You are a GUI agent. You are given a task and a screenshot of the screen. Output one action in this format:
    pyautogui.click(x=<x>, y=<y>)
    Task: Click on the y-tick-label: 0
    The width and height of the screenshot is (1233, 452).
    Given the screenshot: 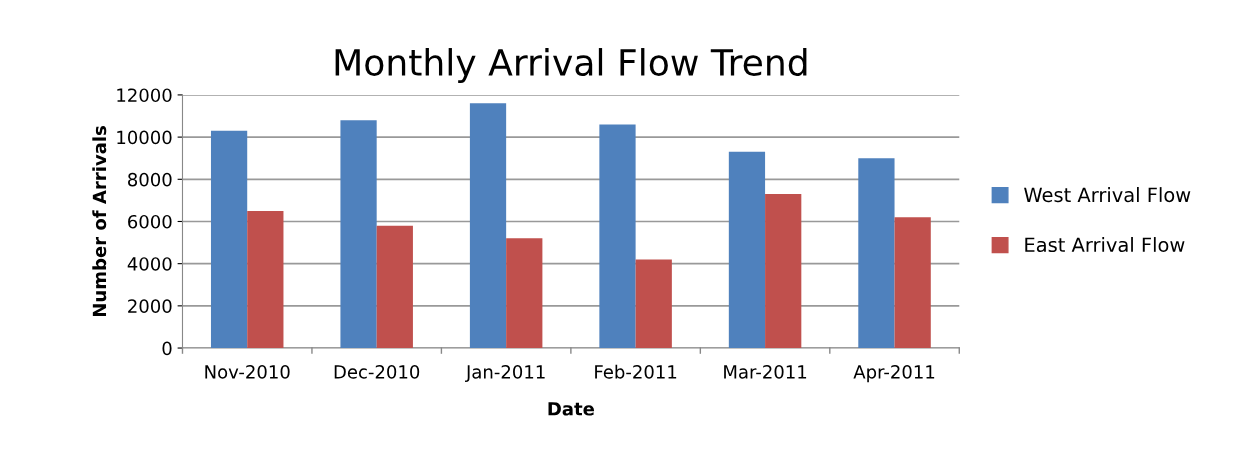 What is the action you would take?
    pyautogui.click(x=167, y=348)
    